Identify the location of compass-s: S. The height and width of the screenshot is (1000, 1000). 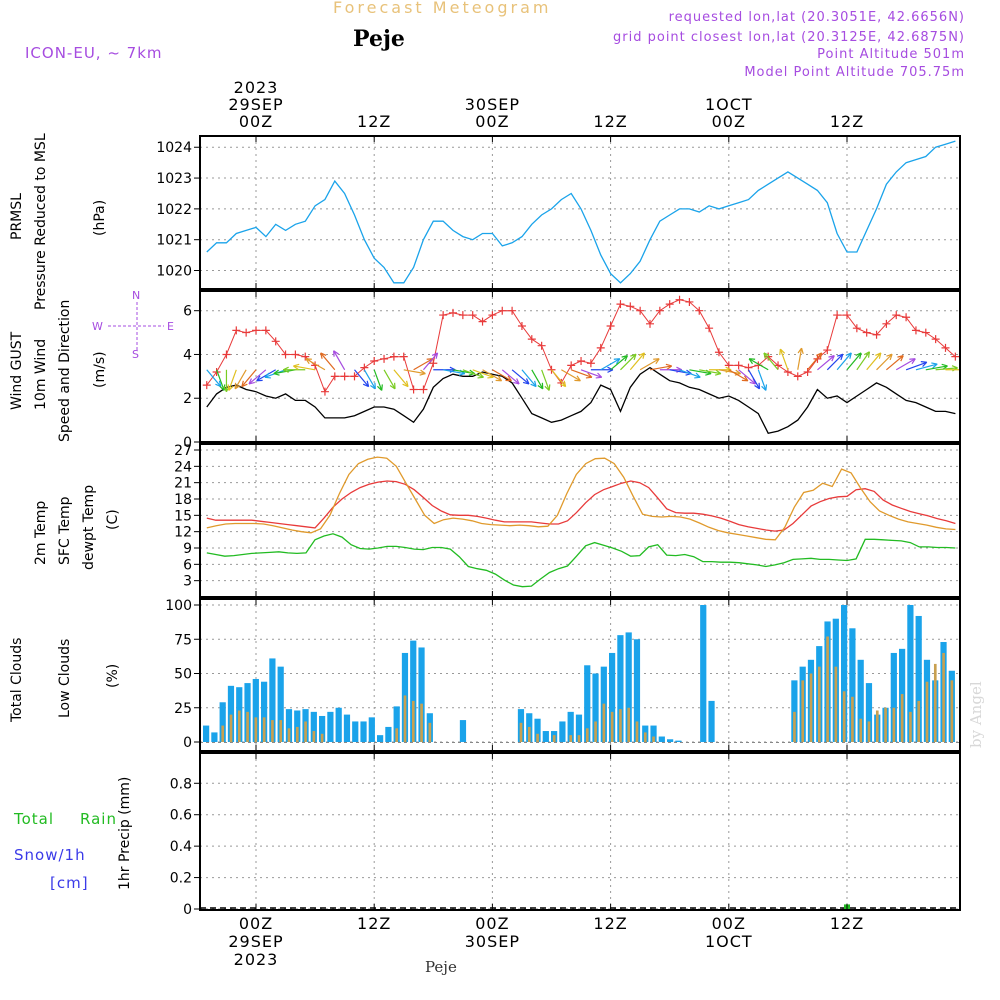
(135, 354).